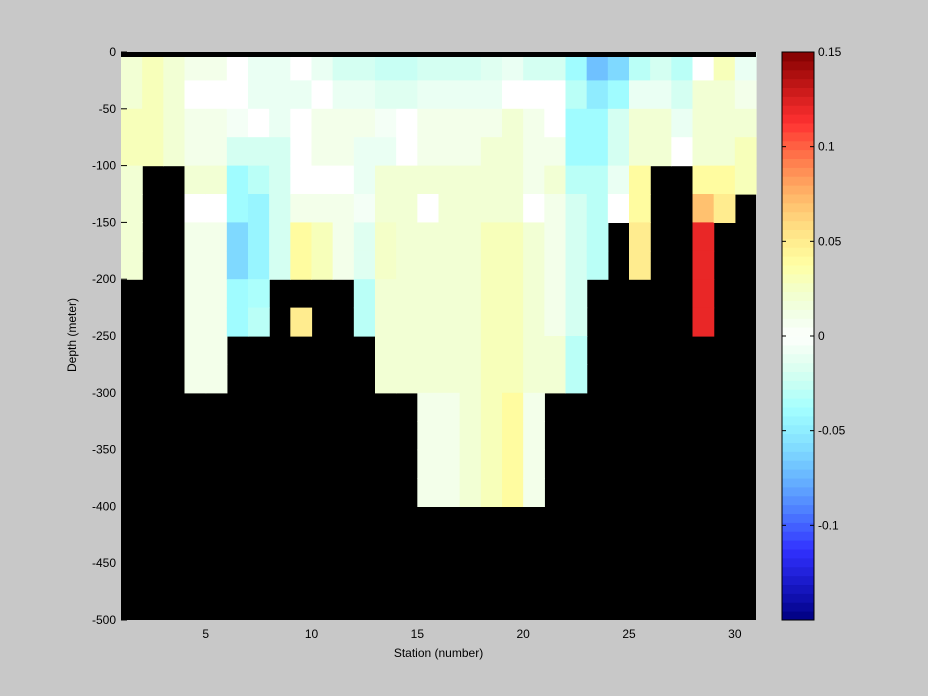 This screenshot has width=928, height=696. I want to click on y-axis-ticks: 0 -50 -100 -150 -200 -250 -300 -350 -400 -450 -500, so click(109, 336).